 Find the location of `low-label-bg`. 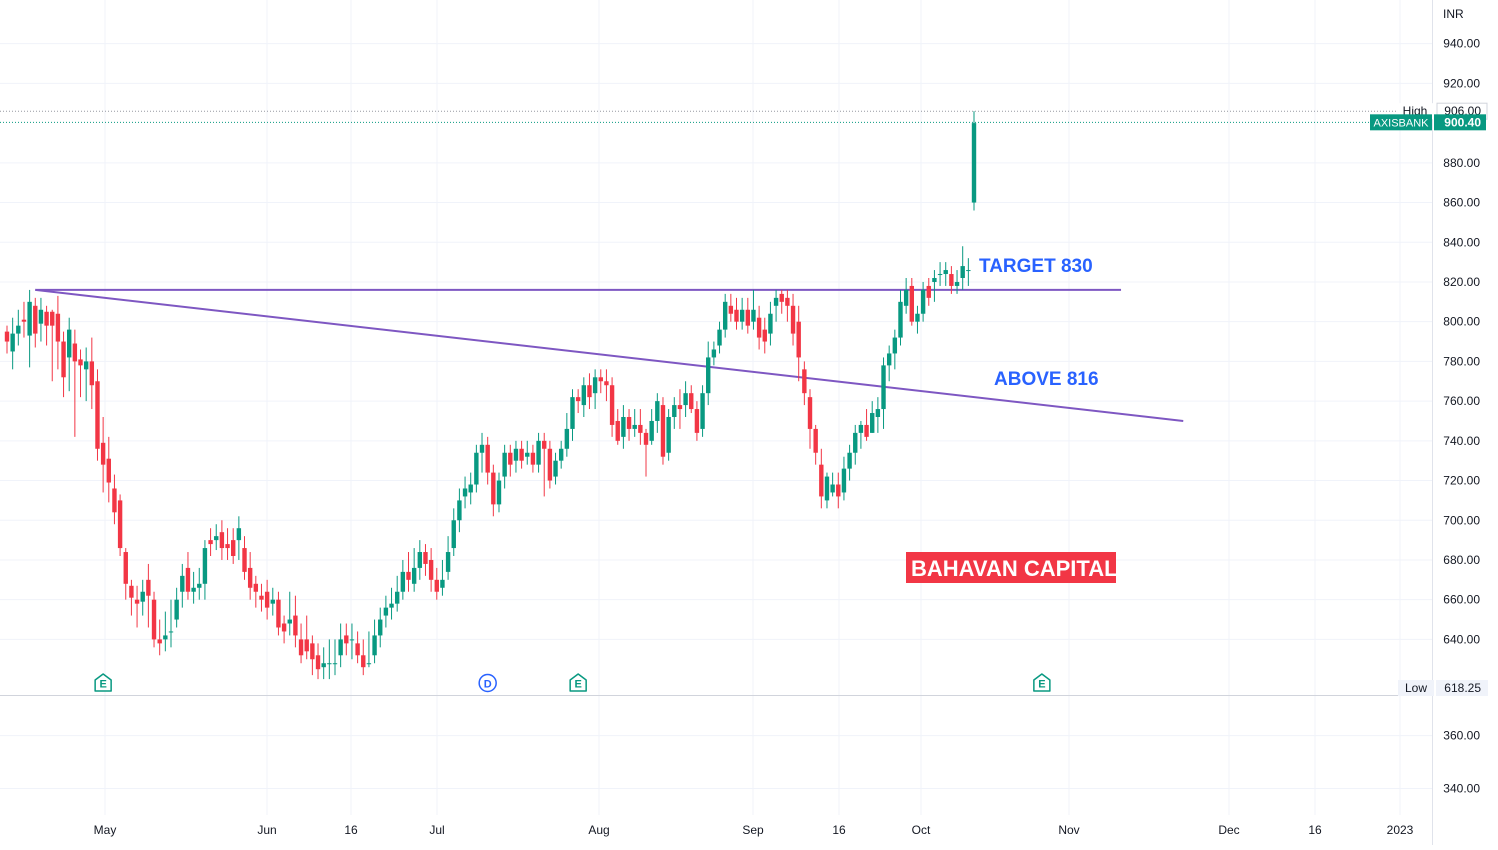

low-label-bg is located at coordinates (1416, 688).